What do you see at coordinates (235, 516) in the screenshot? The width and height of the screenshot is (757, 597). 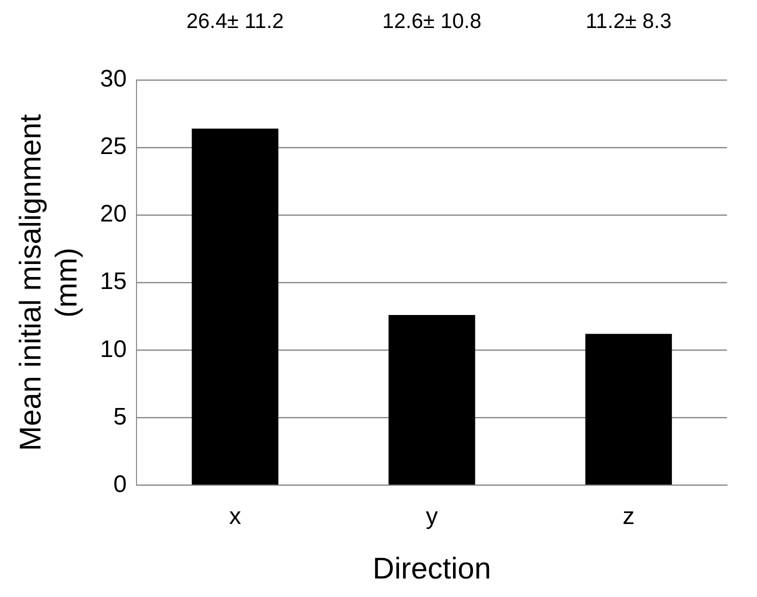 I see `x-tick-label: x` at bounding box center [235, 516].